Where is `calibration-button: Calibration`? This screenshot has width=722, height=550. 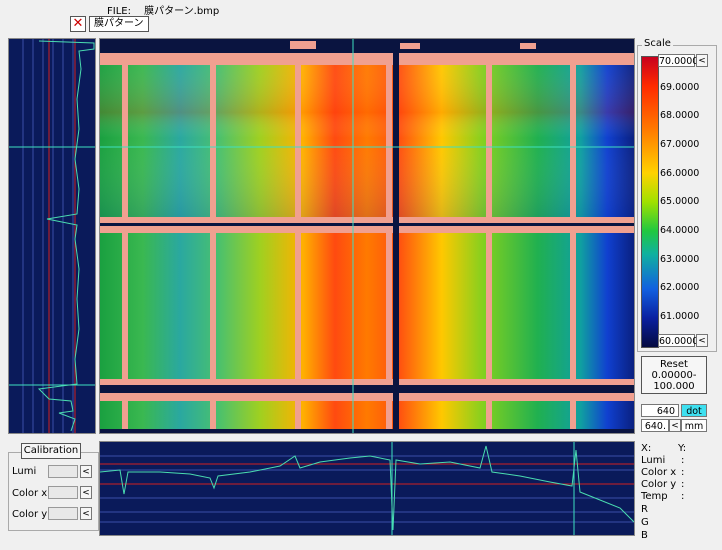
calibration-button: Calibration is located at coordinates (51, 451).